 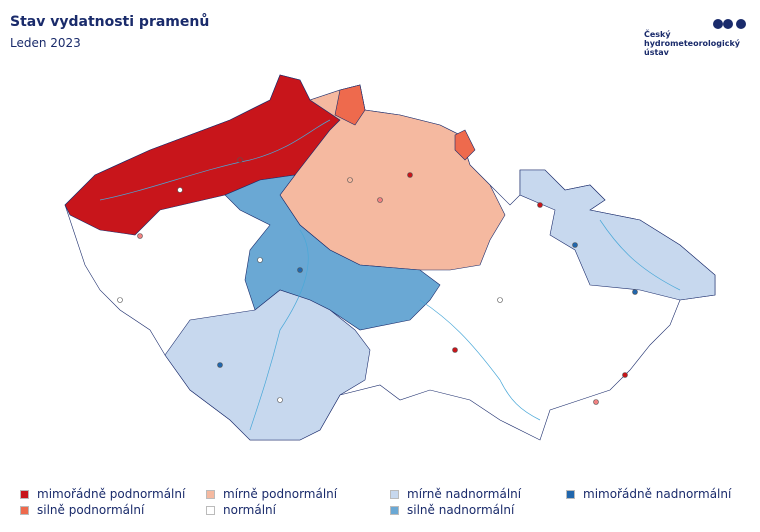 What do you see at coordinates (656, 52) in the screenshot?
I see `logo-line: ústav` at bounding box center [656, 52].